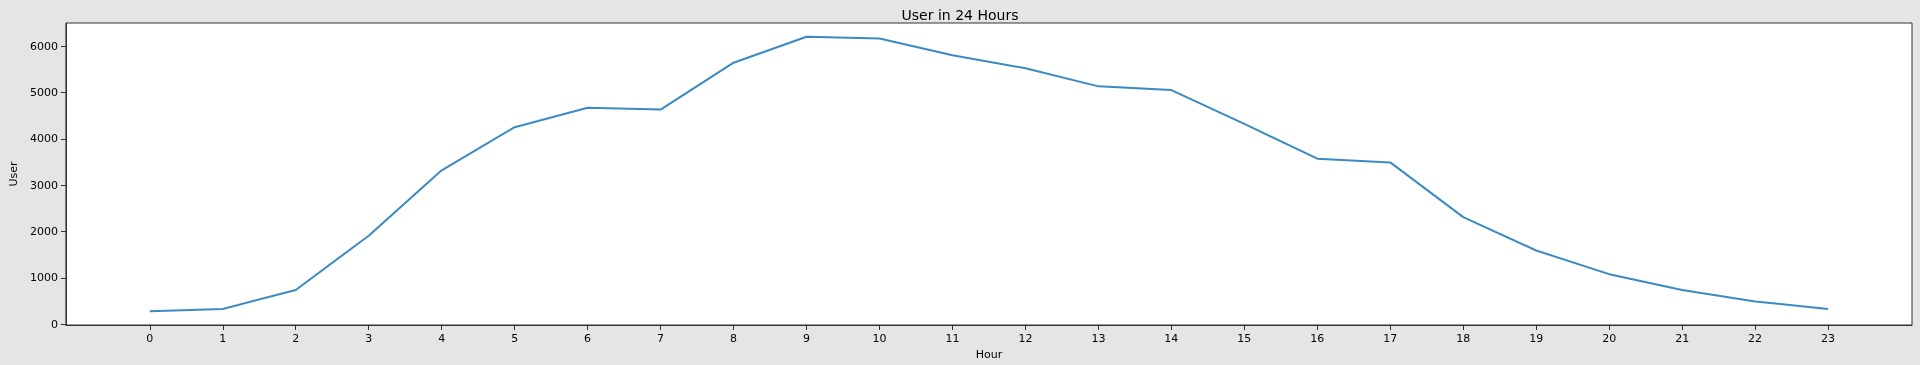  What do you see at coordinates (588, 338) in the screenshot?
I see `x-tick-label: 6` at bounding box center [588, 338].